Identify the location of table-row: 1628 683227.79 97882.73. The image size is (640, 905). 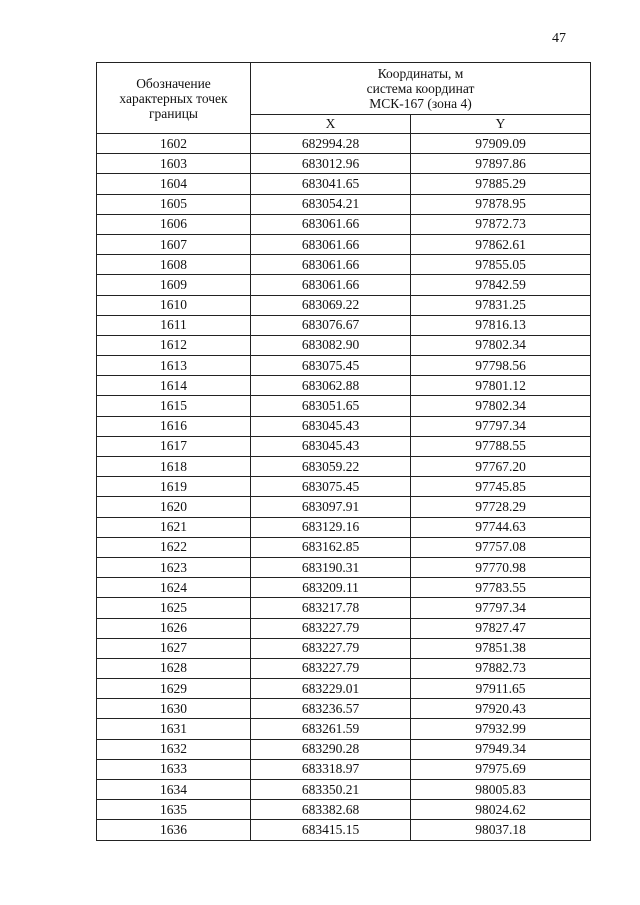
(344, 668).